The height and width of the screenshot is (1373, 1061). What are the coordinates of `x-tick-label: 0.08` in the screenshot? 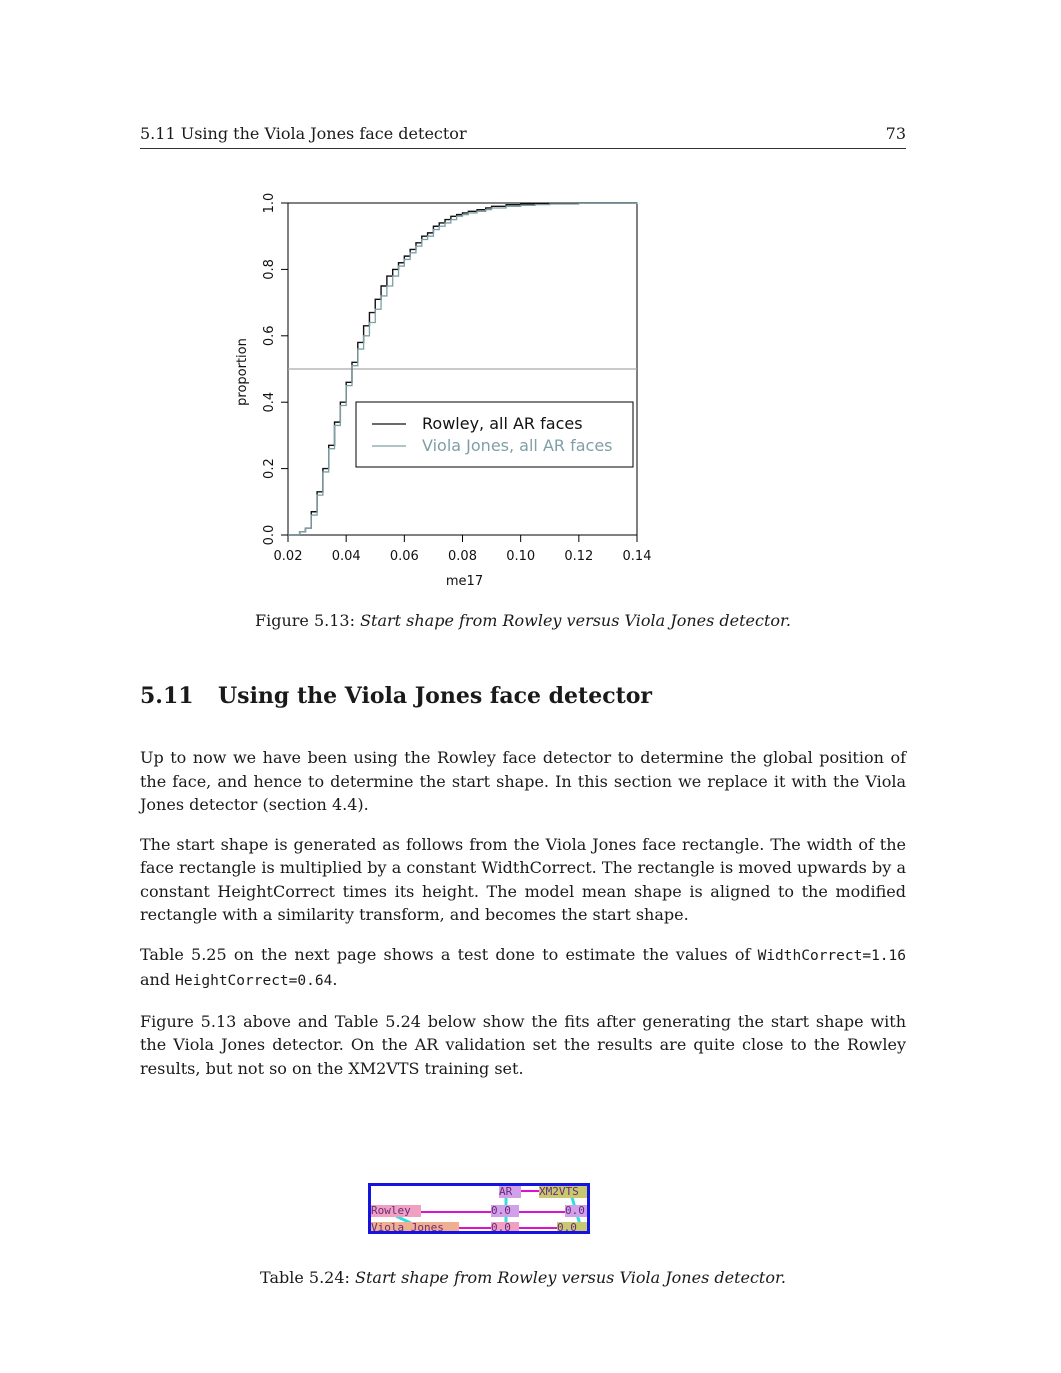 It's located at (462, 556).